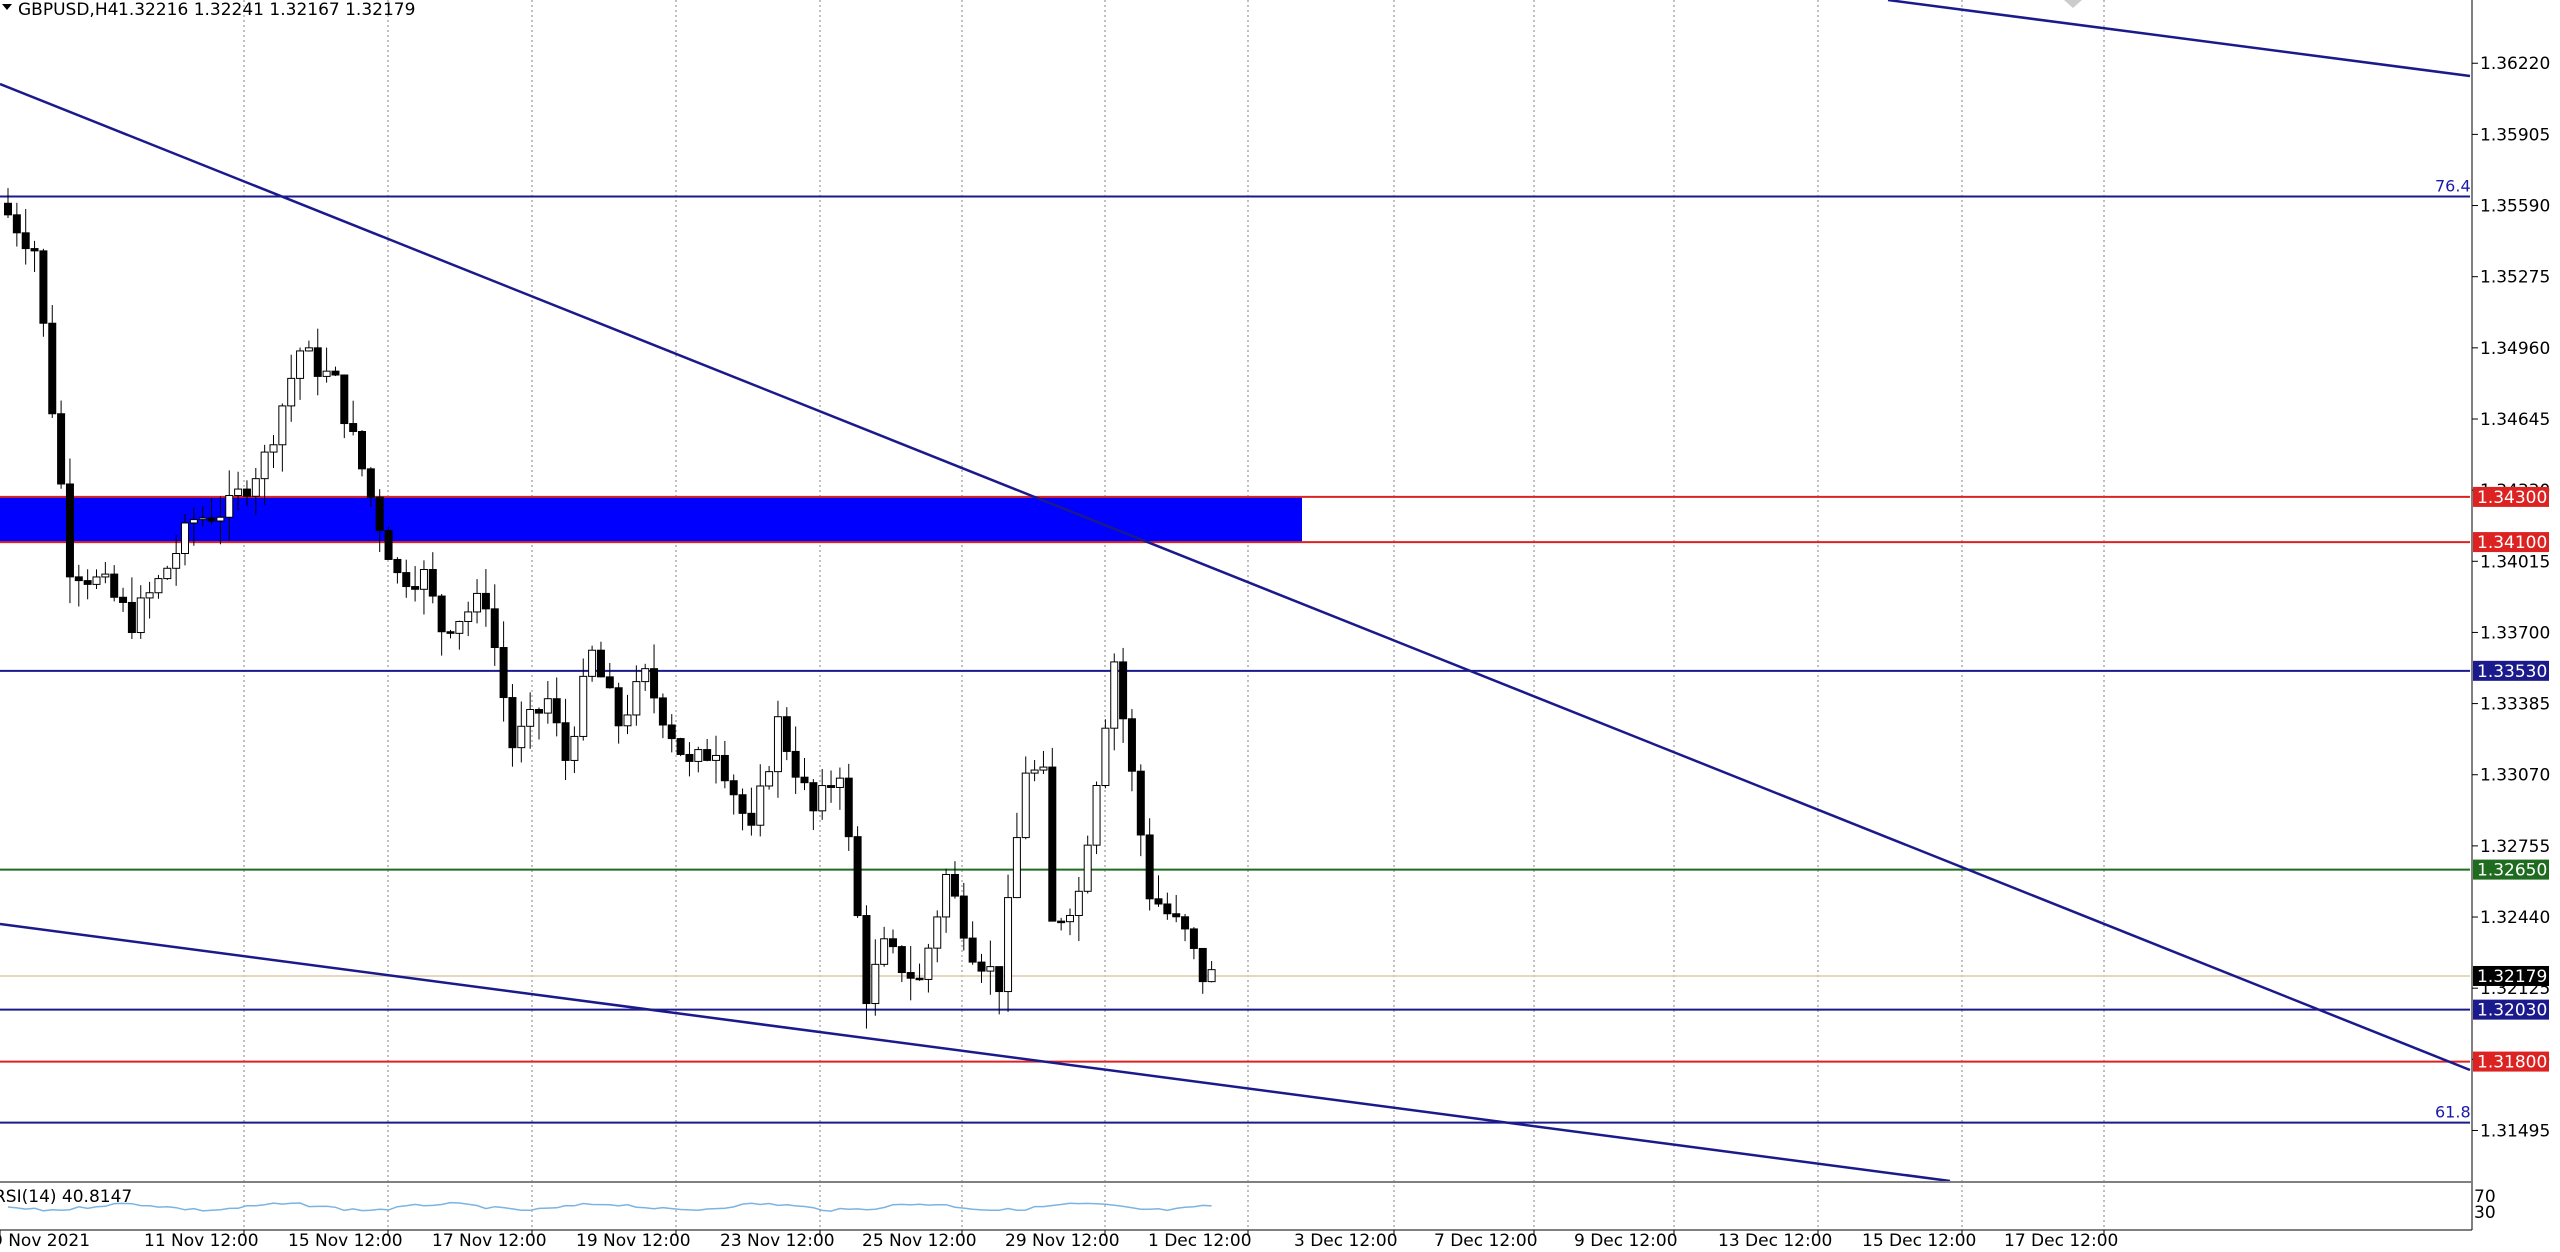 This screenshot has width=2560, height=1252. I want to click on time-tick-label: 9 Nov 2021, so click(45, 1241).